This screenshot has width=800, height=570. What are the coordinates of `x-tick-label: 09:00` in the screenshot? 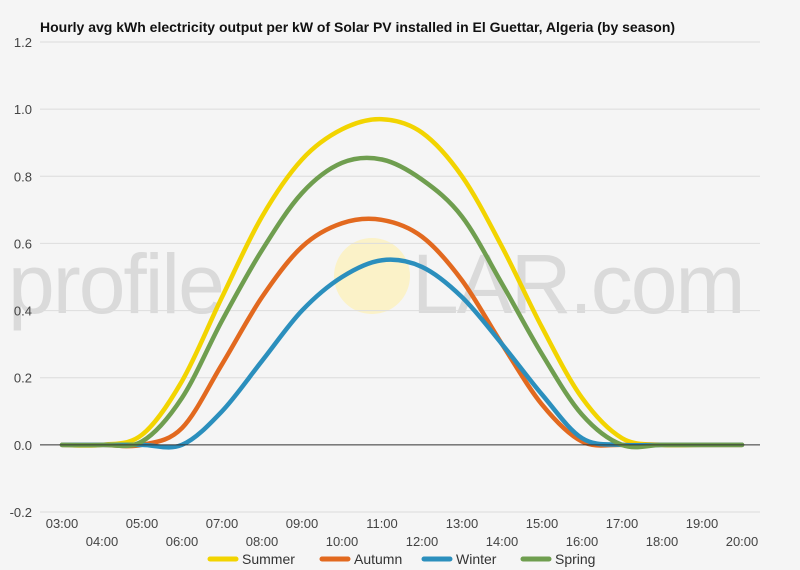 It's located at (302, 523).